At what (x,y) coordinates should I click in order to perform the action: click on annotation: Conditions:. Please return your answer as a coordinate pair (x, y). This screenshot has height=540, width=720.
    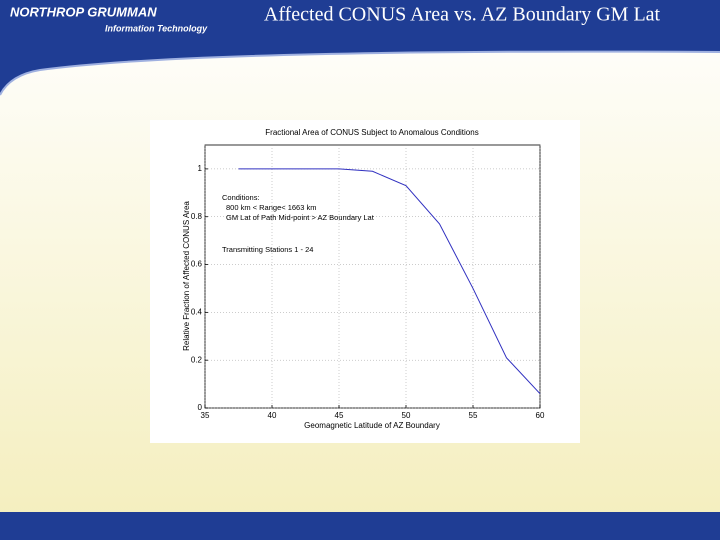
    Looking at the image, I should click on (241, 197).